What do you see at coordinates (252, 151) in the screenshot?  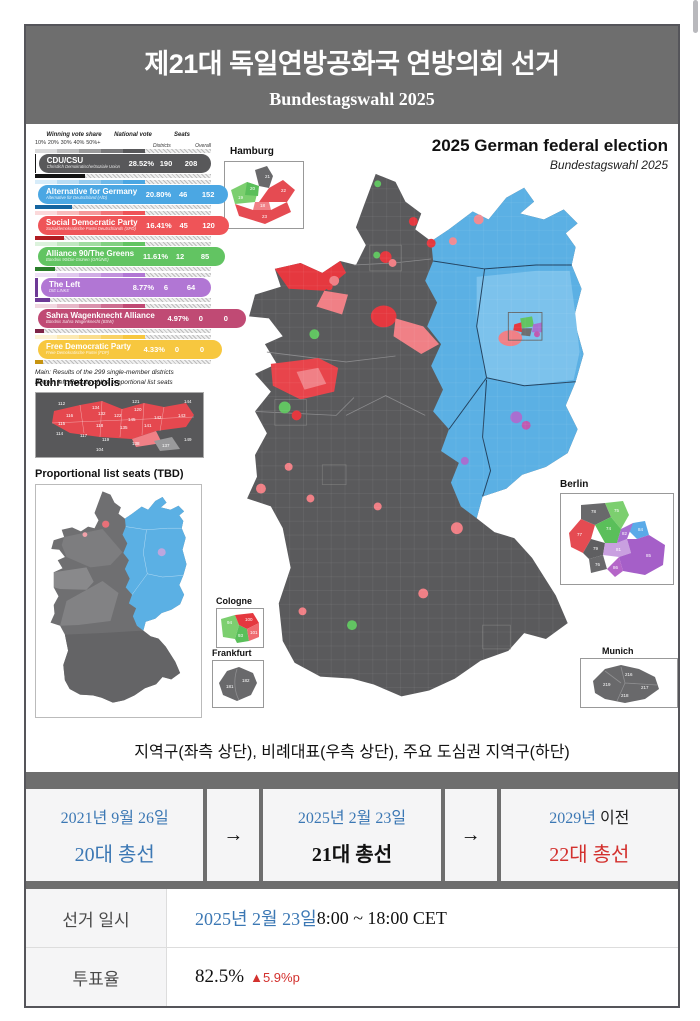 I see `inset-label-hamburg: Hamburg` at bounding box center [252, 151].